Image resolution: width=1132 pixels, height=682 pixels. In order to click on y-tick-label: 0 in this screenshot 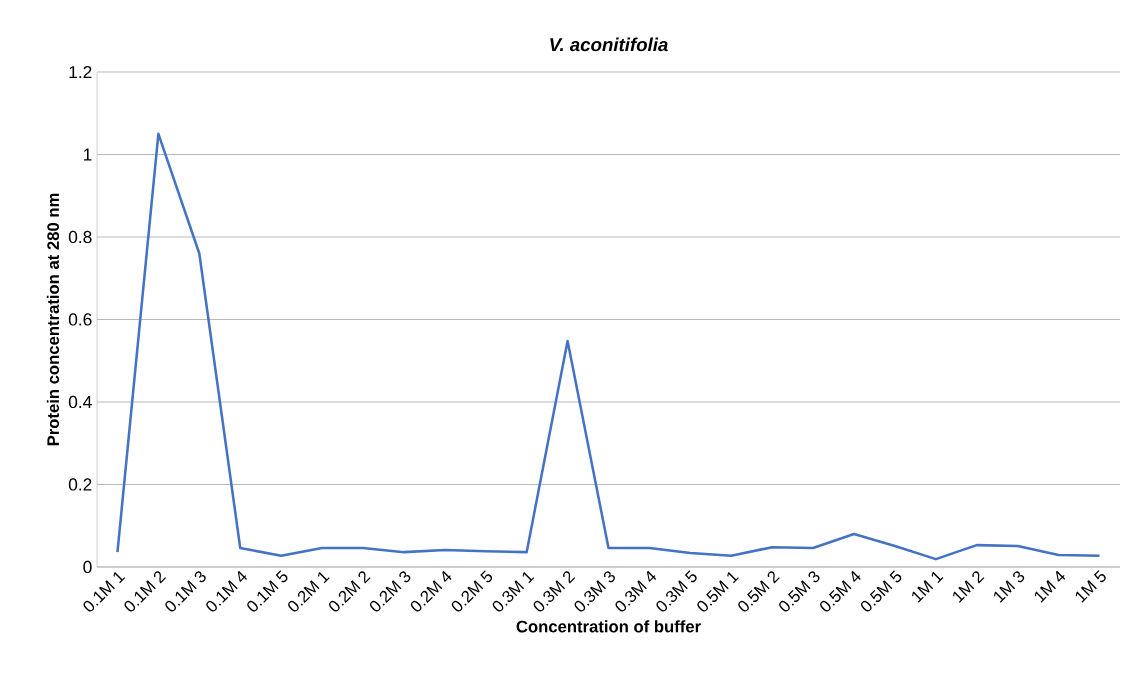, I will do `click(87, 567)`.